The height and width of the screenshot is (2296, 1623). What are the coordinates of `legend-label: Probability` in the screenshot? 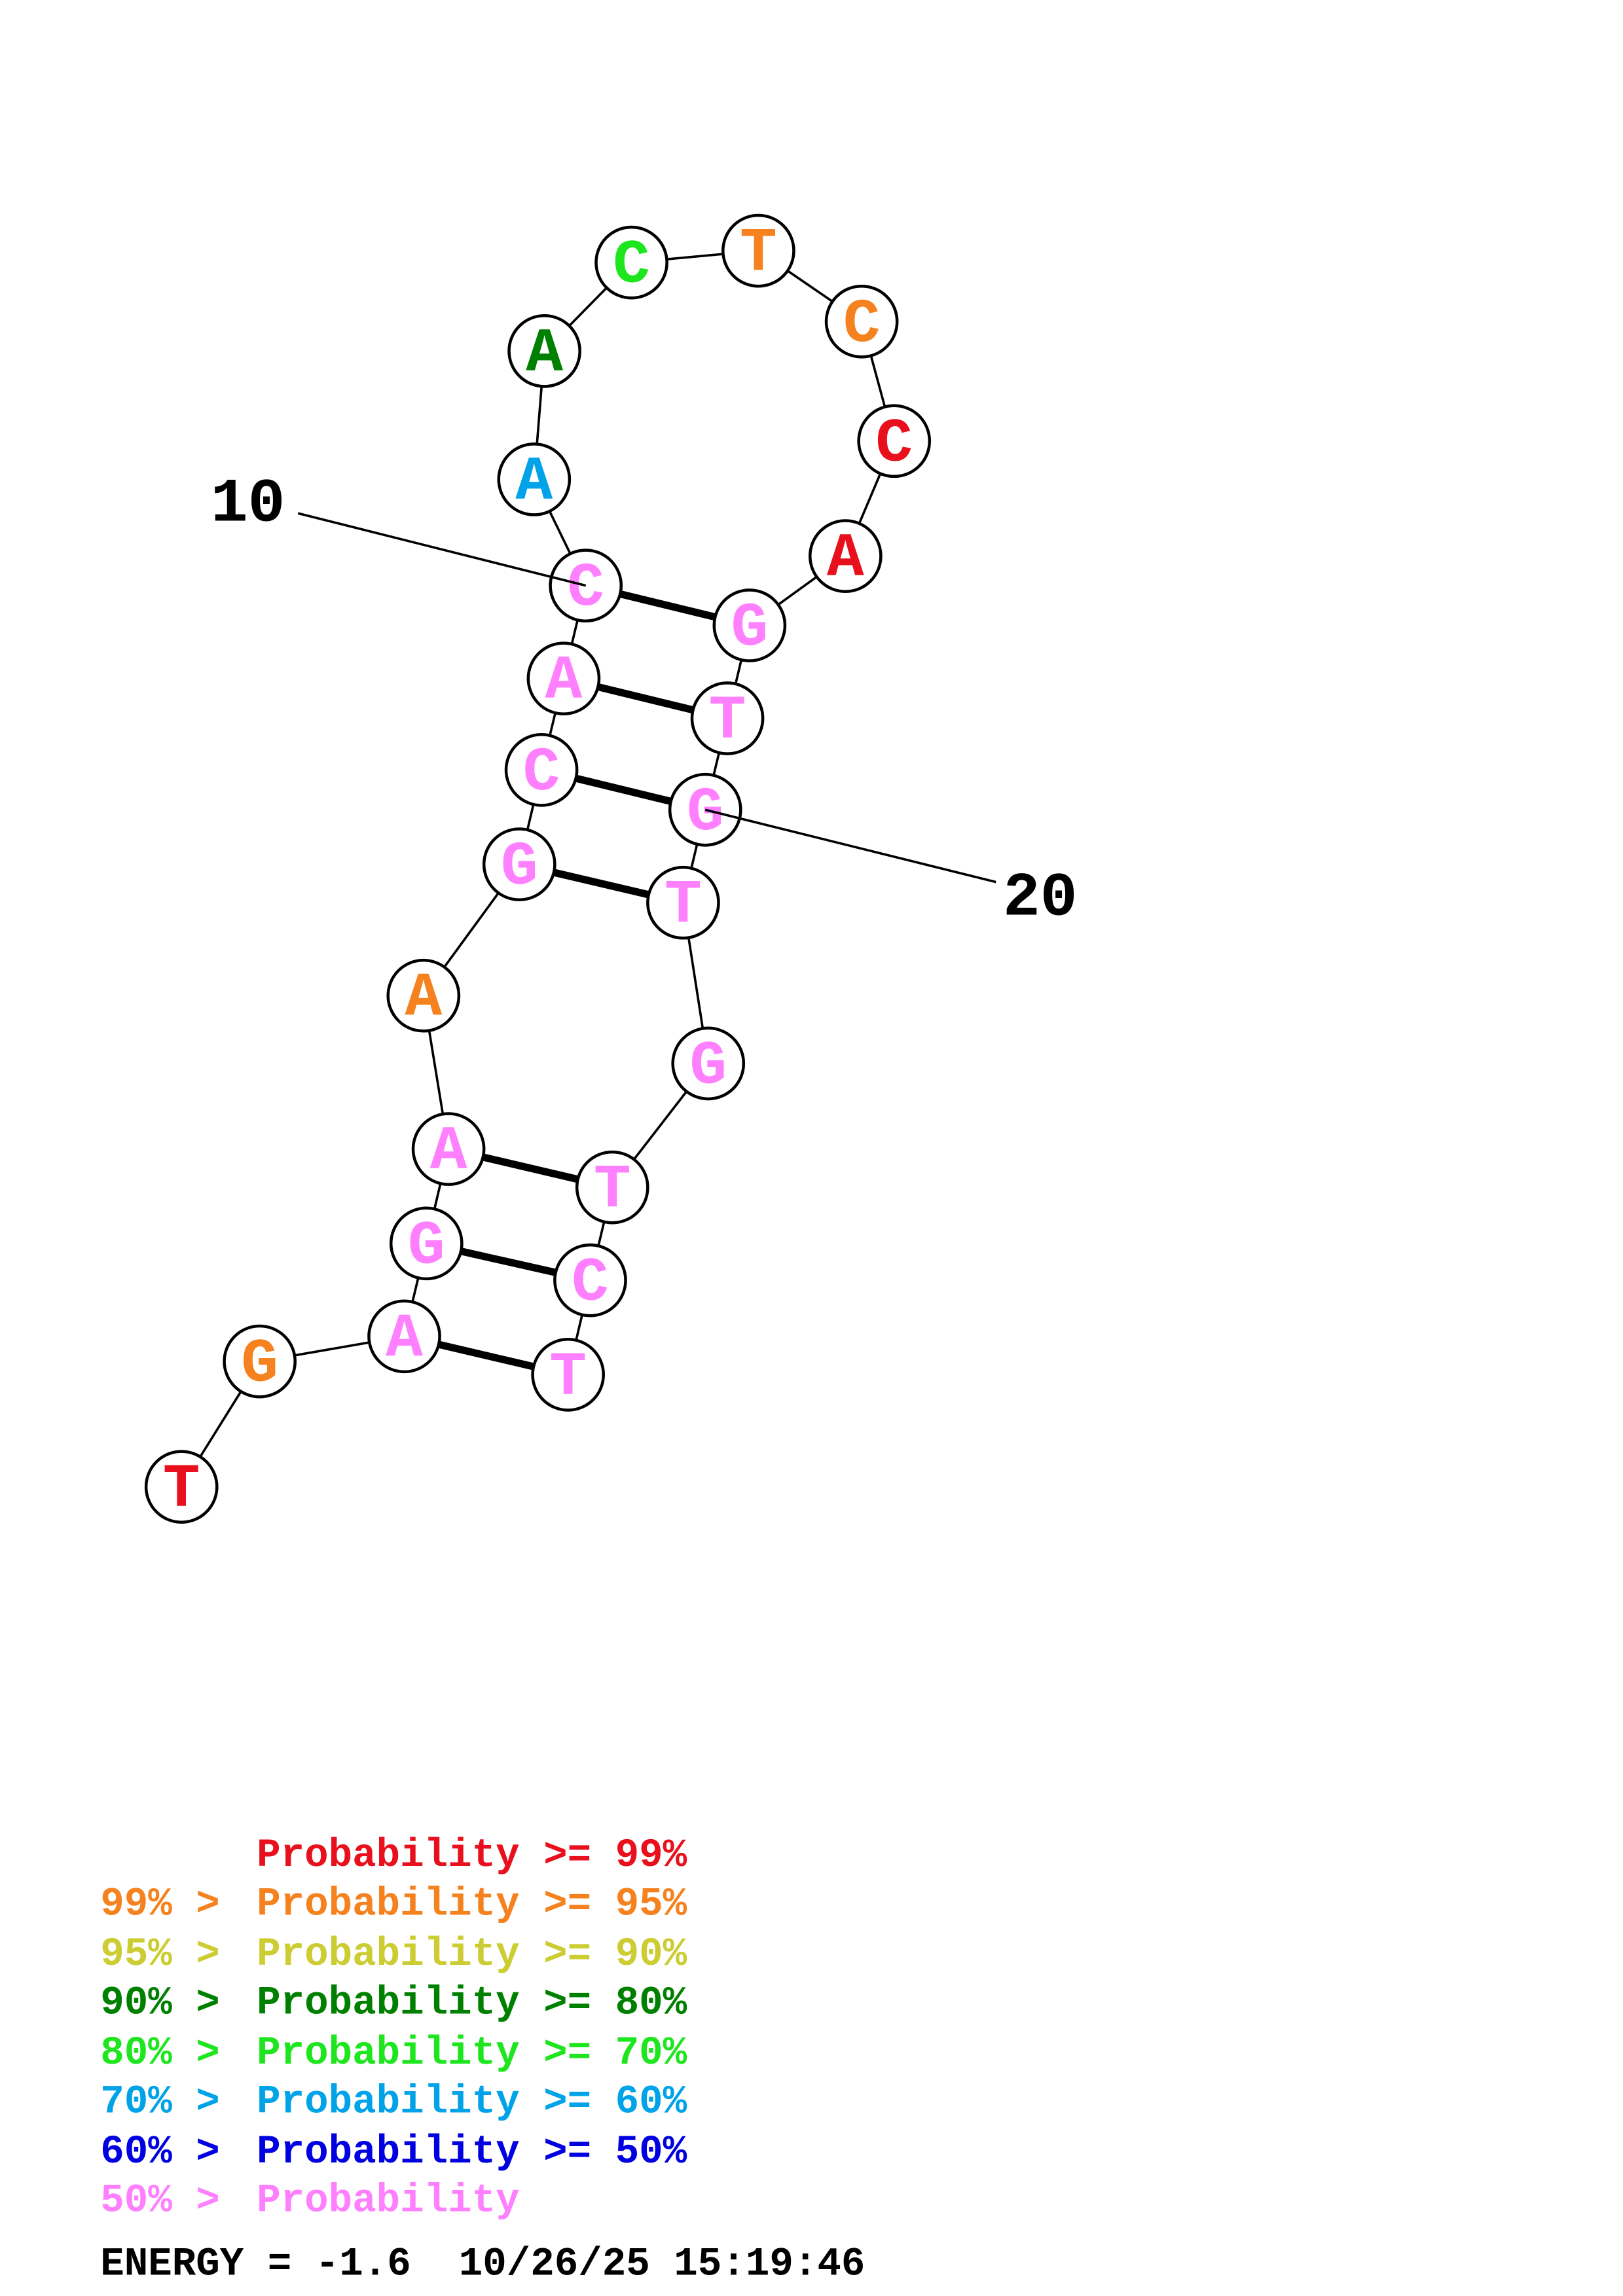 It's located at (388, 2200).